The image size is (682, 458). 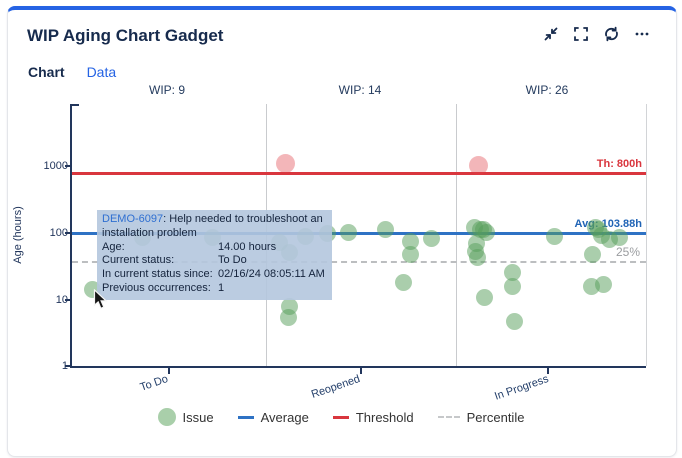 I want to click on legend-item-issue: Issue, so click(x=185, y=417).